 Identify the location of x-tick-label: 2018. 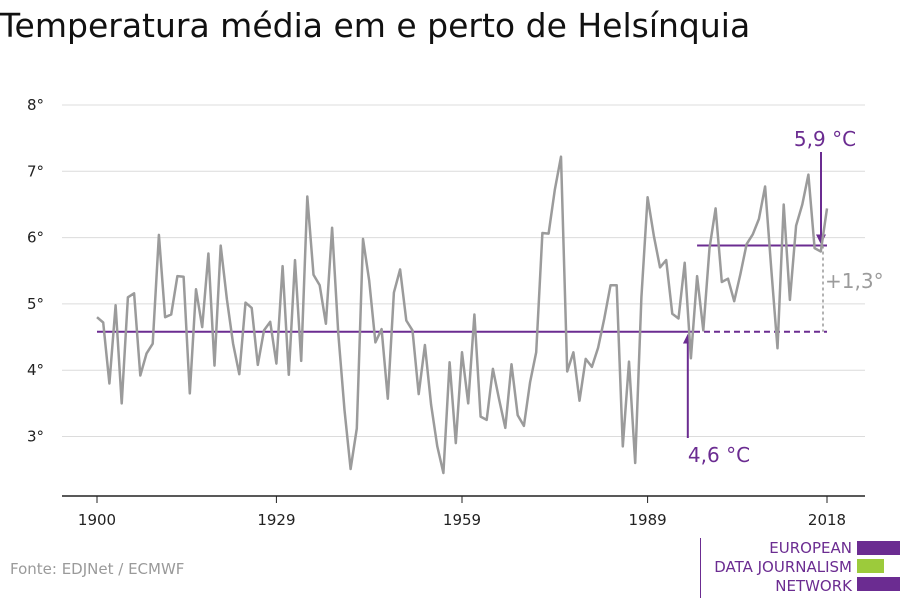
(827, 520).